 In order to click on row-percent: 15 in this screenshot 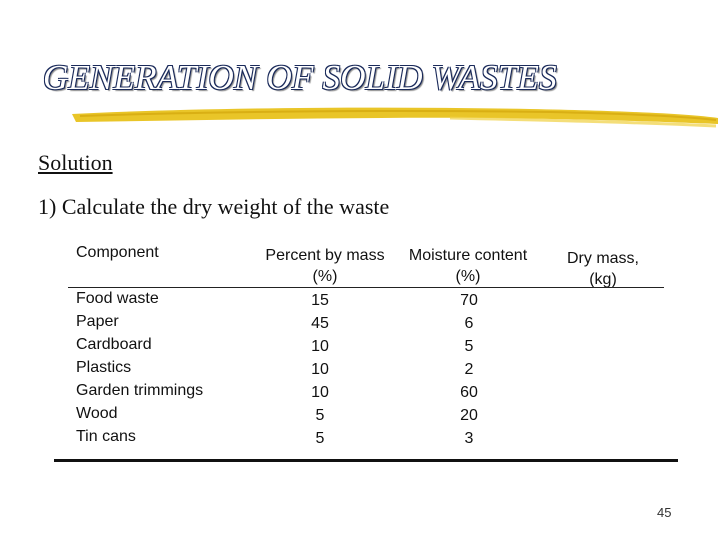, I will do `click(320, 300)`.